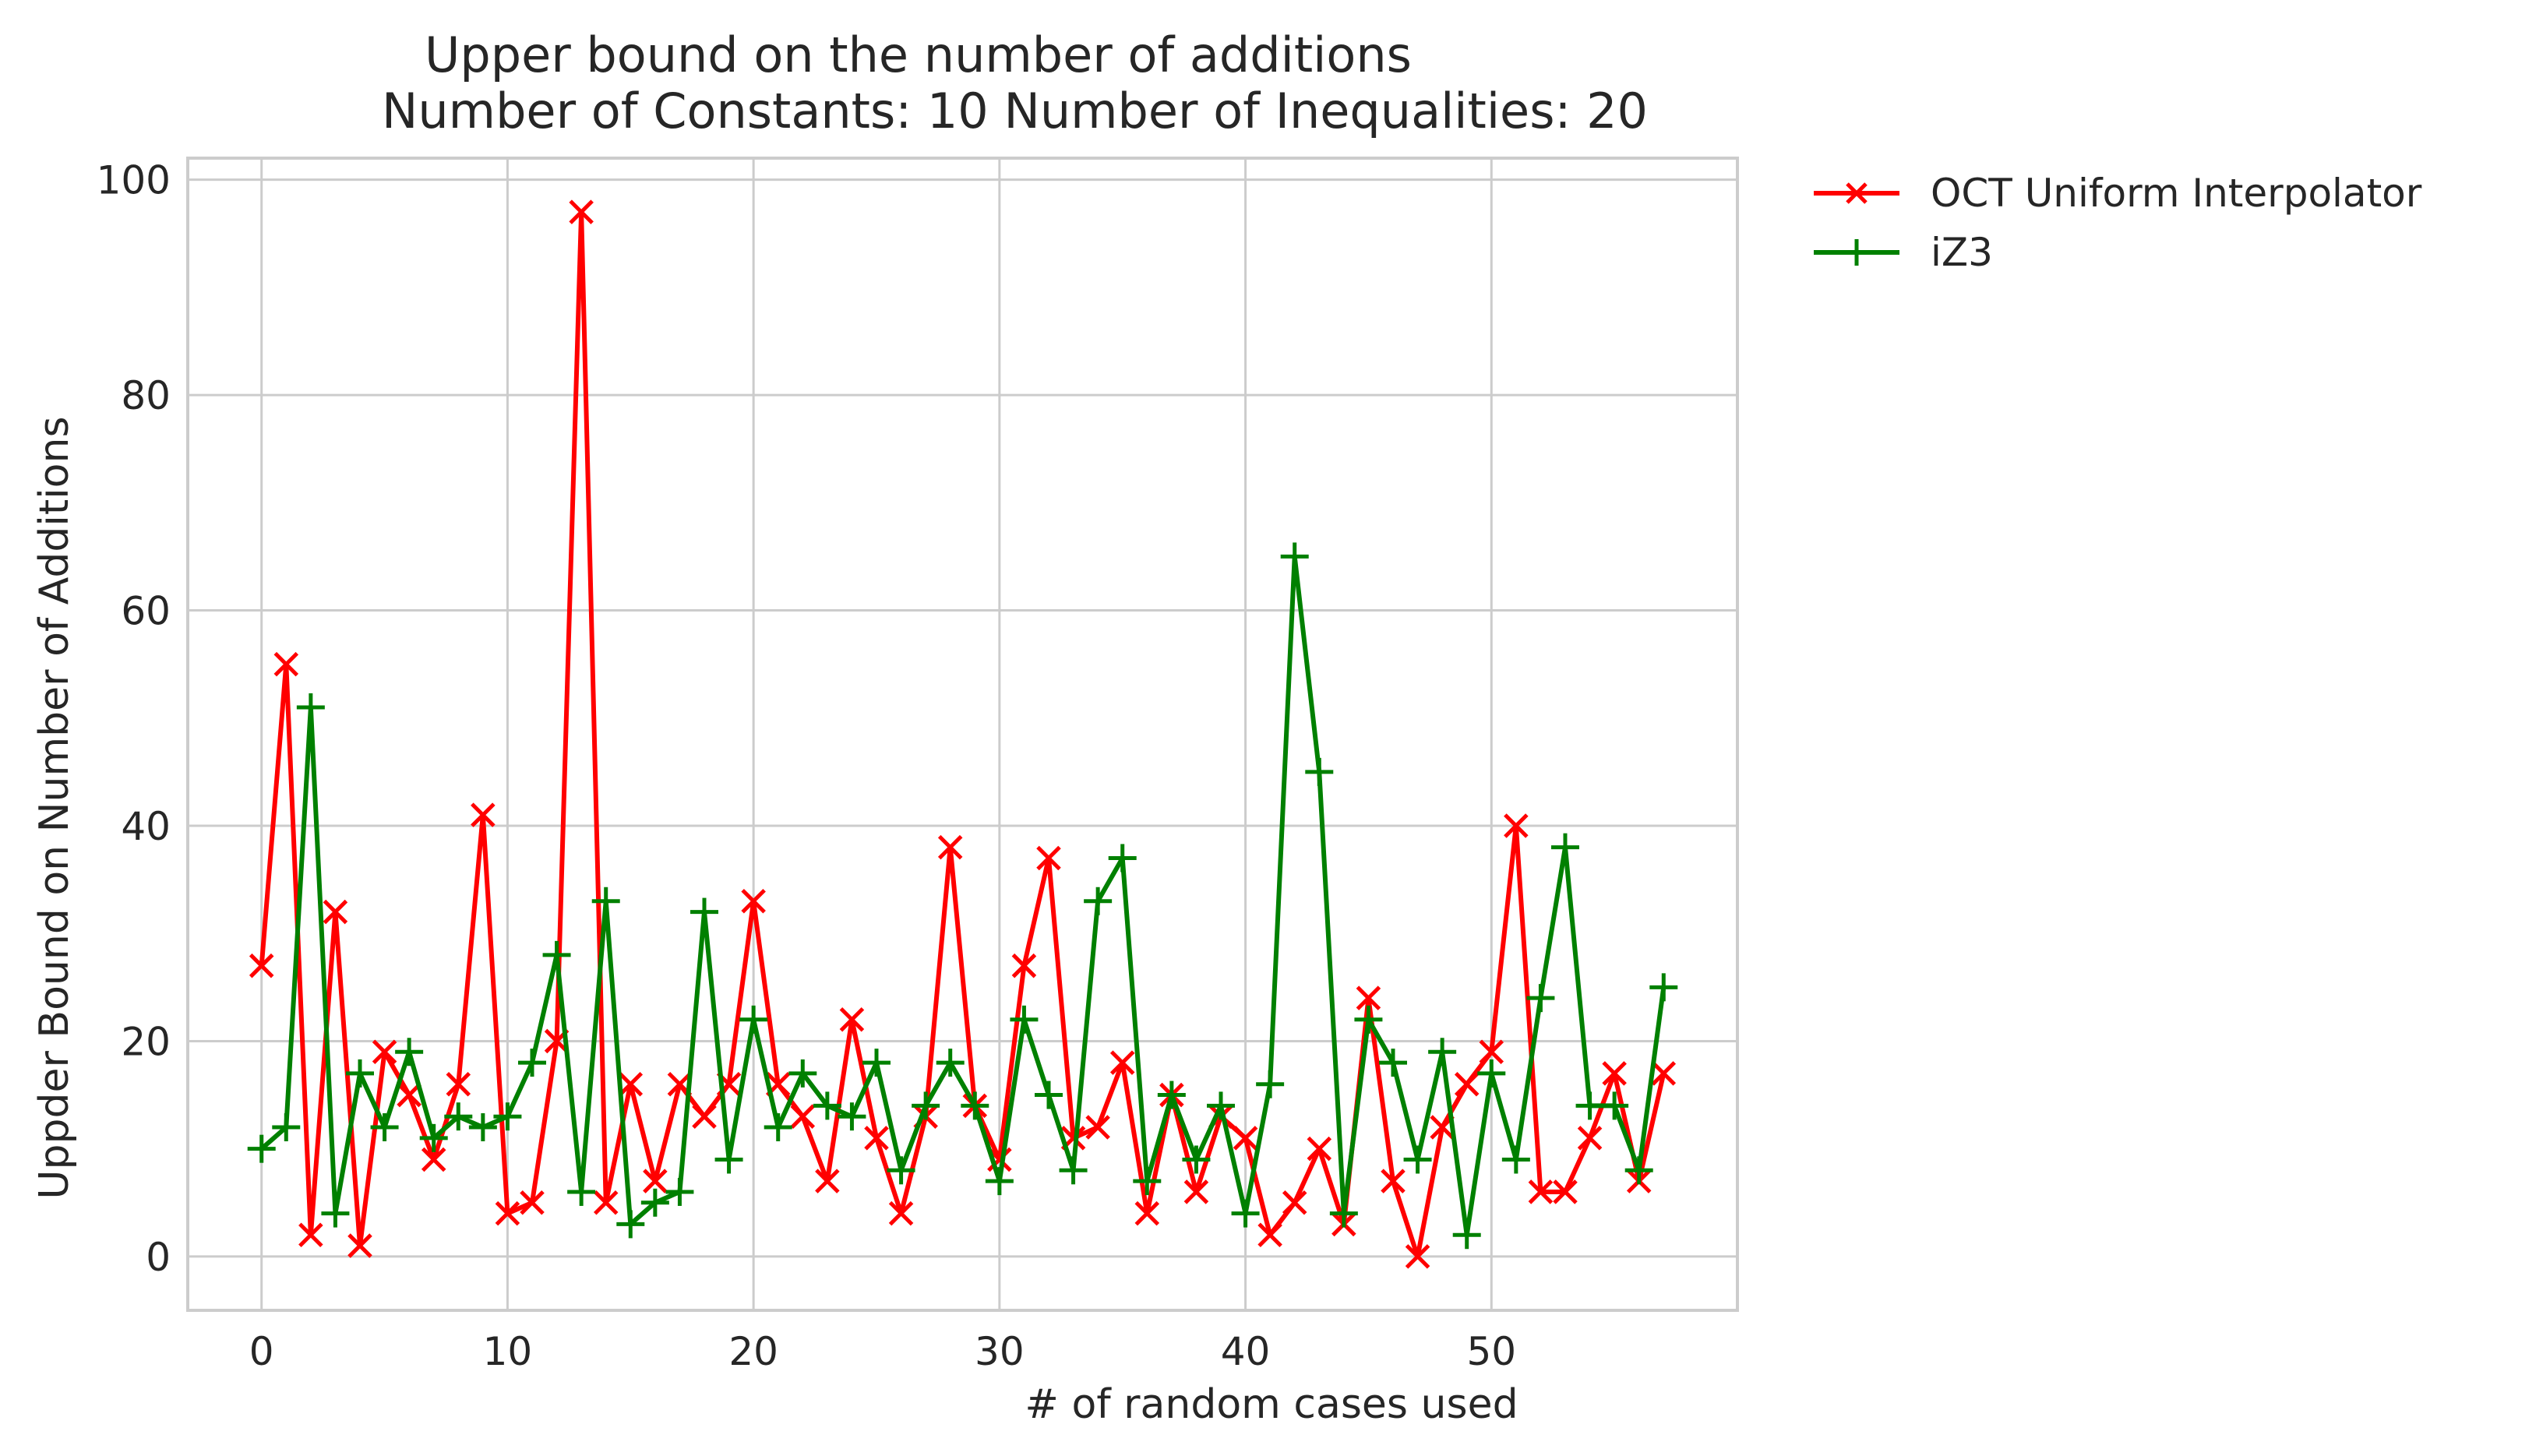 The image size is (2543, 1456). I want to click on chart-title-line-1: Upper bound on the number of additions, so click(918, 55).